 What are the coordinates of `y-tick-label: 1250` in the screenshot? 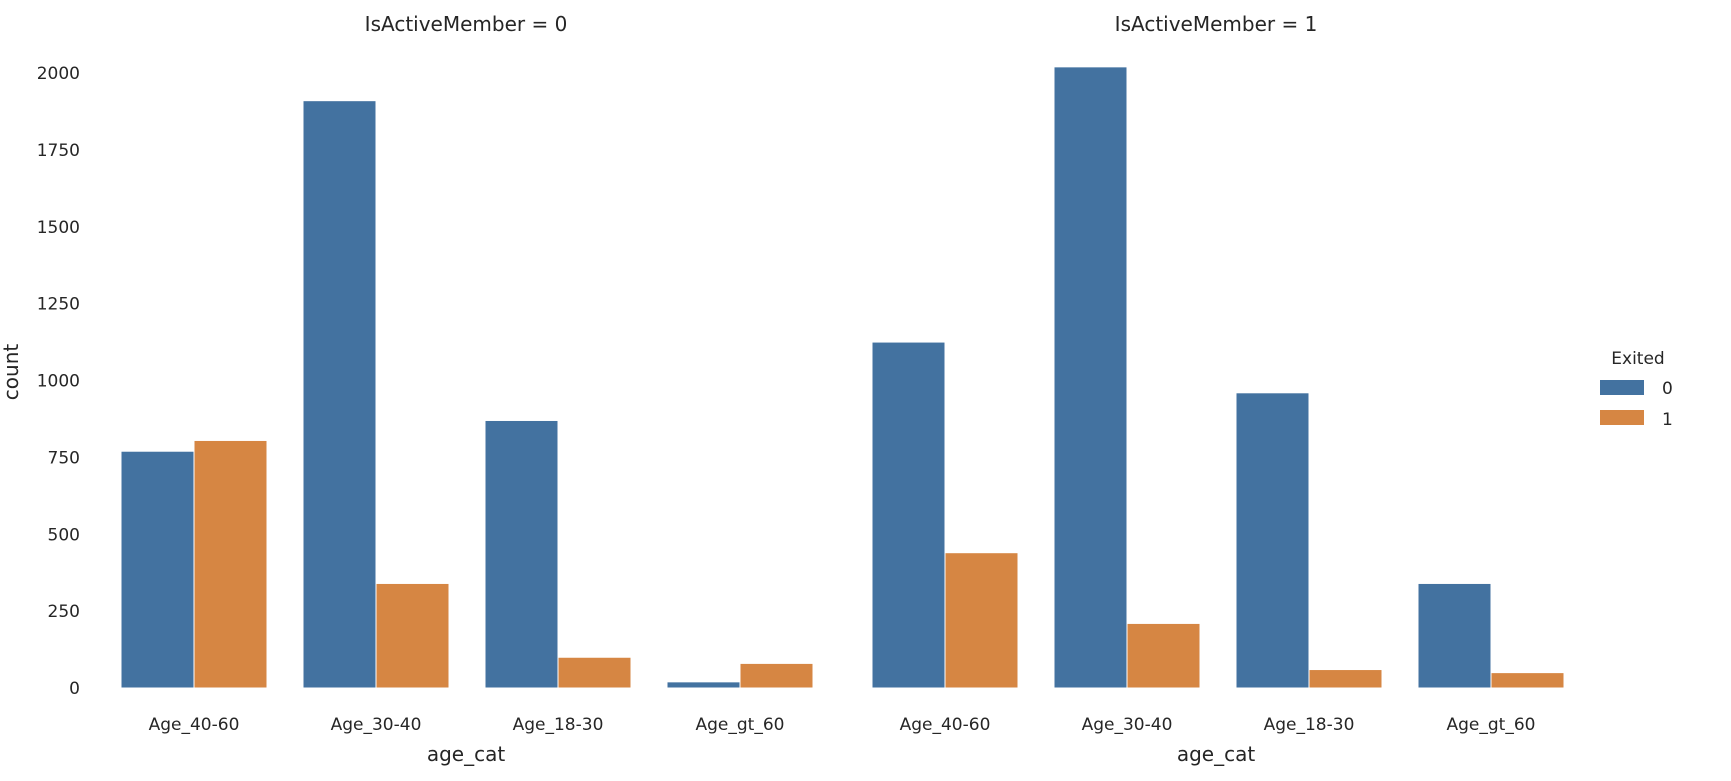 It's located at (58, 305).